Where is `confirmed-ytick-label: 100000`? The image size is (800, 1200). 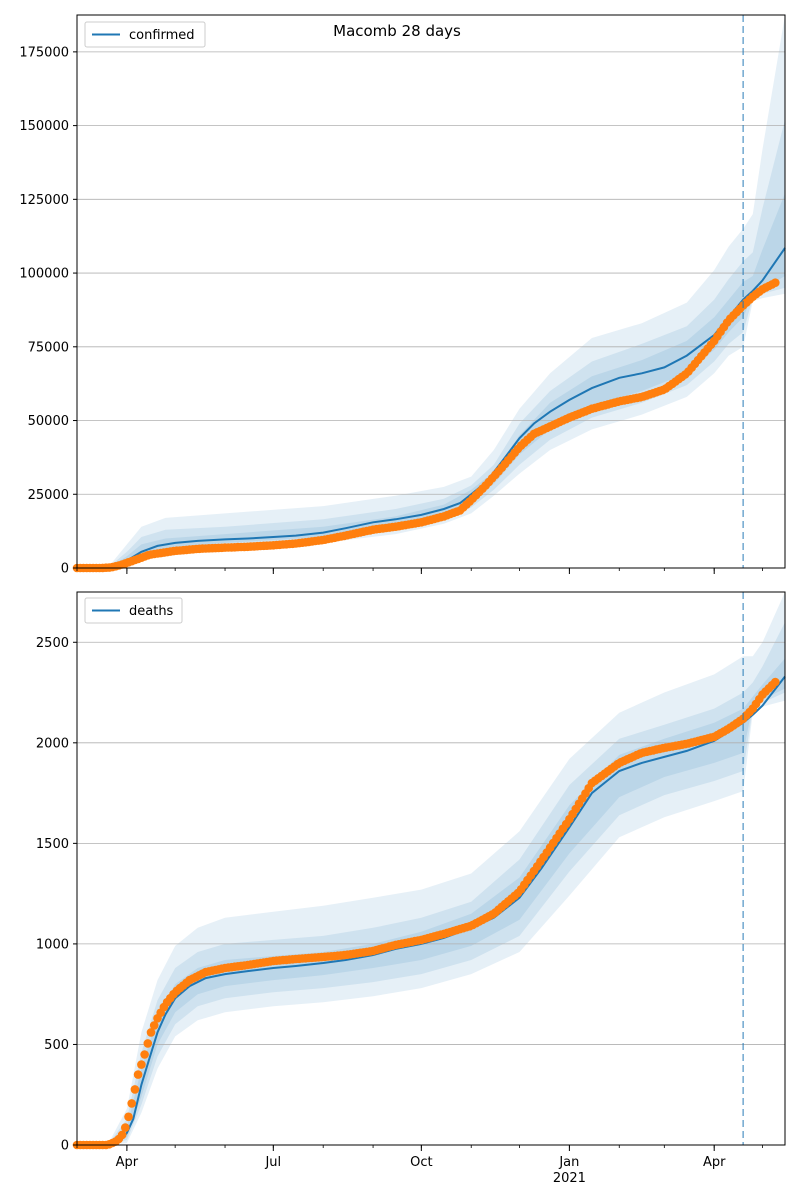
confirmed-ytick-label: 100000 is located at coordinates (44, 274).